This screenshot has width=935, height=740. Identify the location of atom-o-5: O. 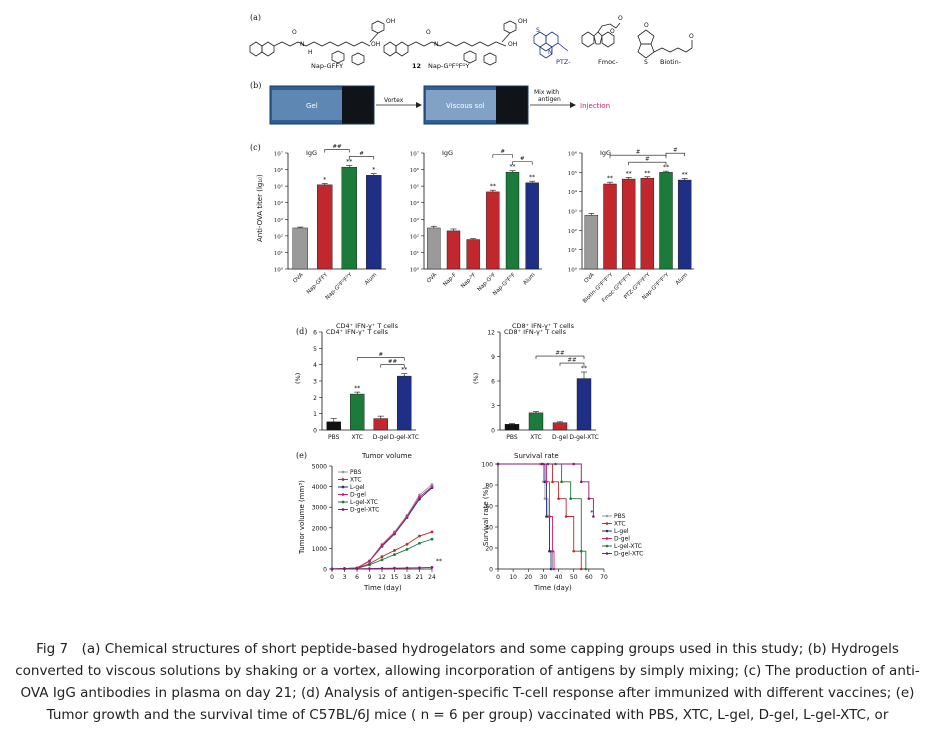
(646, 25).